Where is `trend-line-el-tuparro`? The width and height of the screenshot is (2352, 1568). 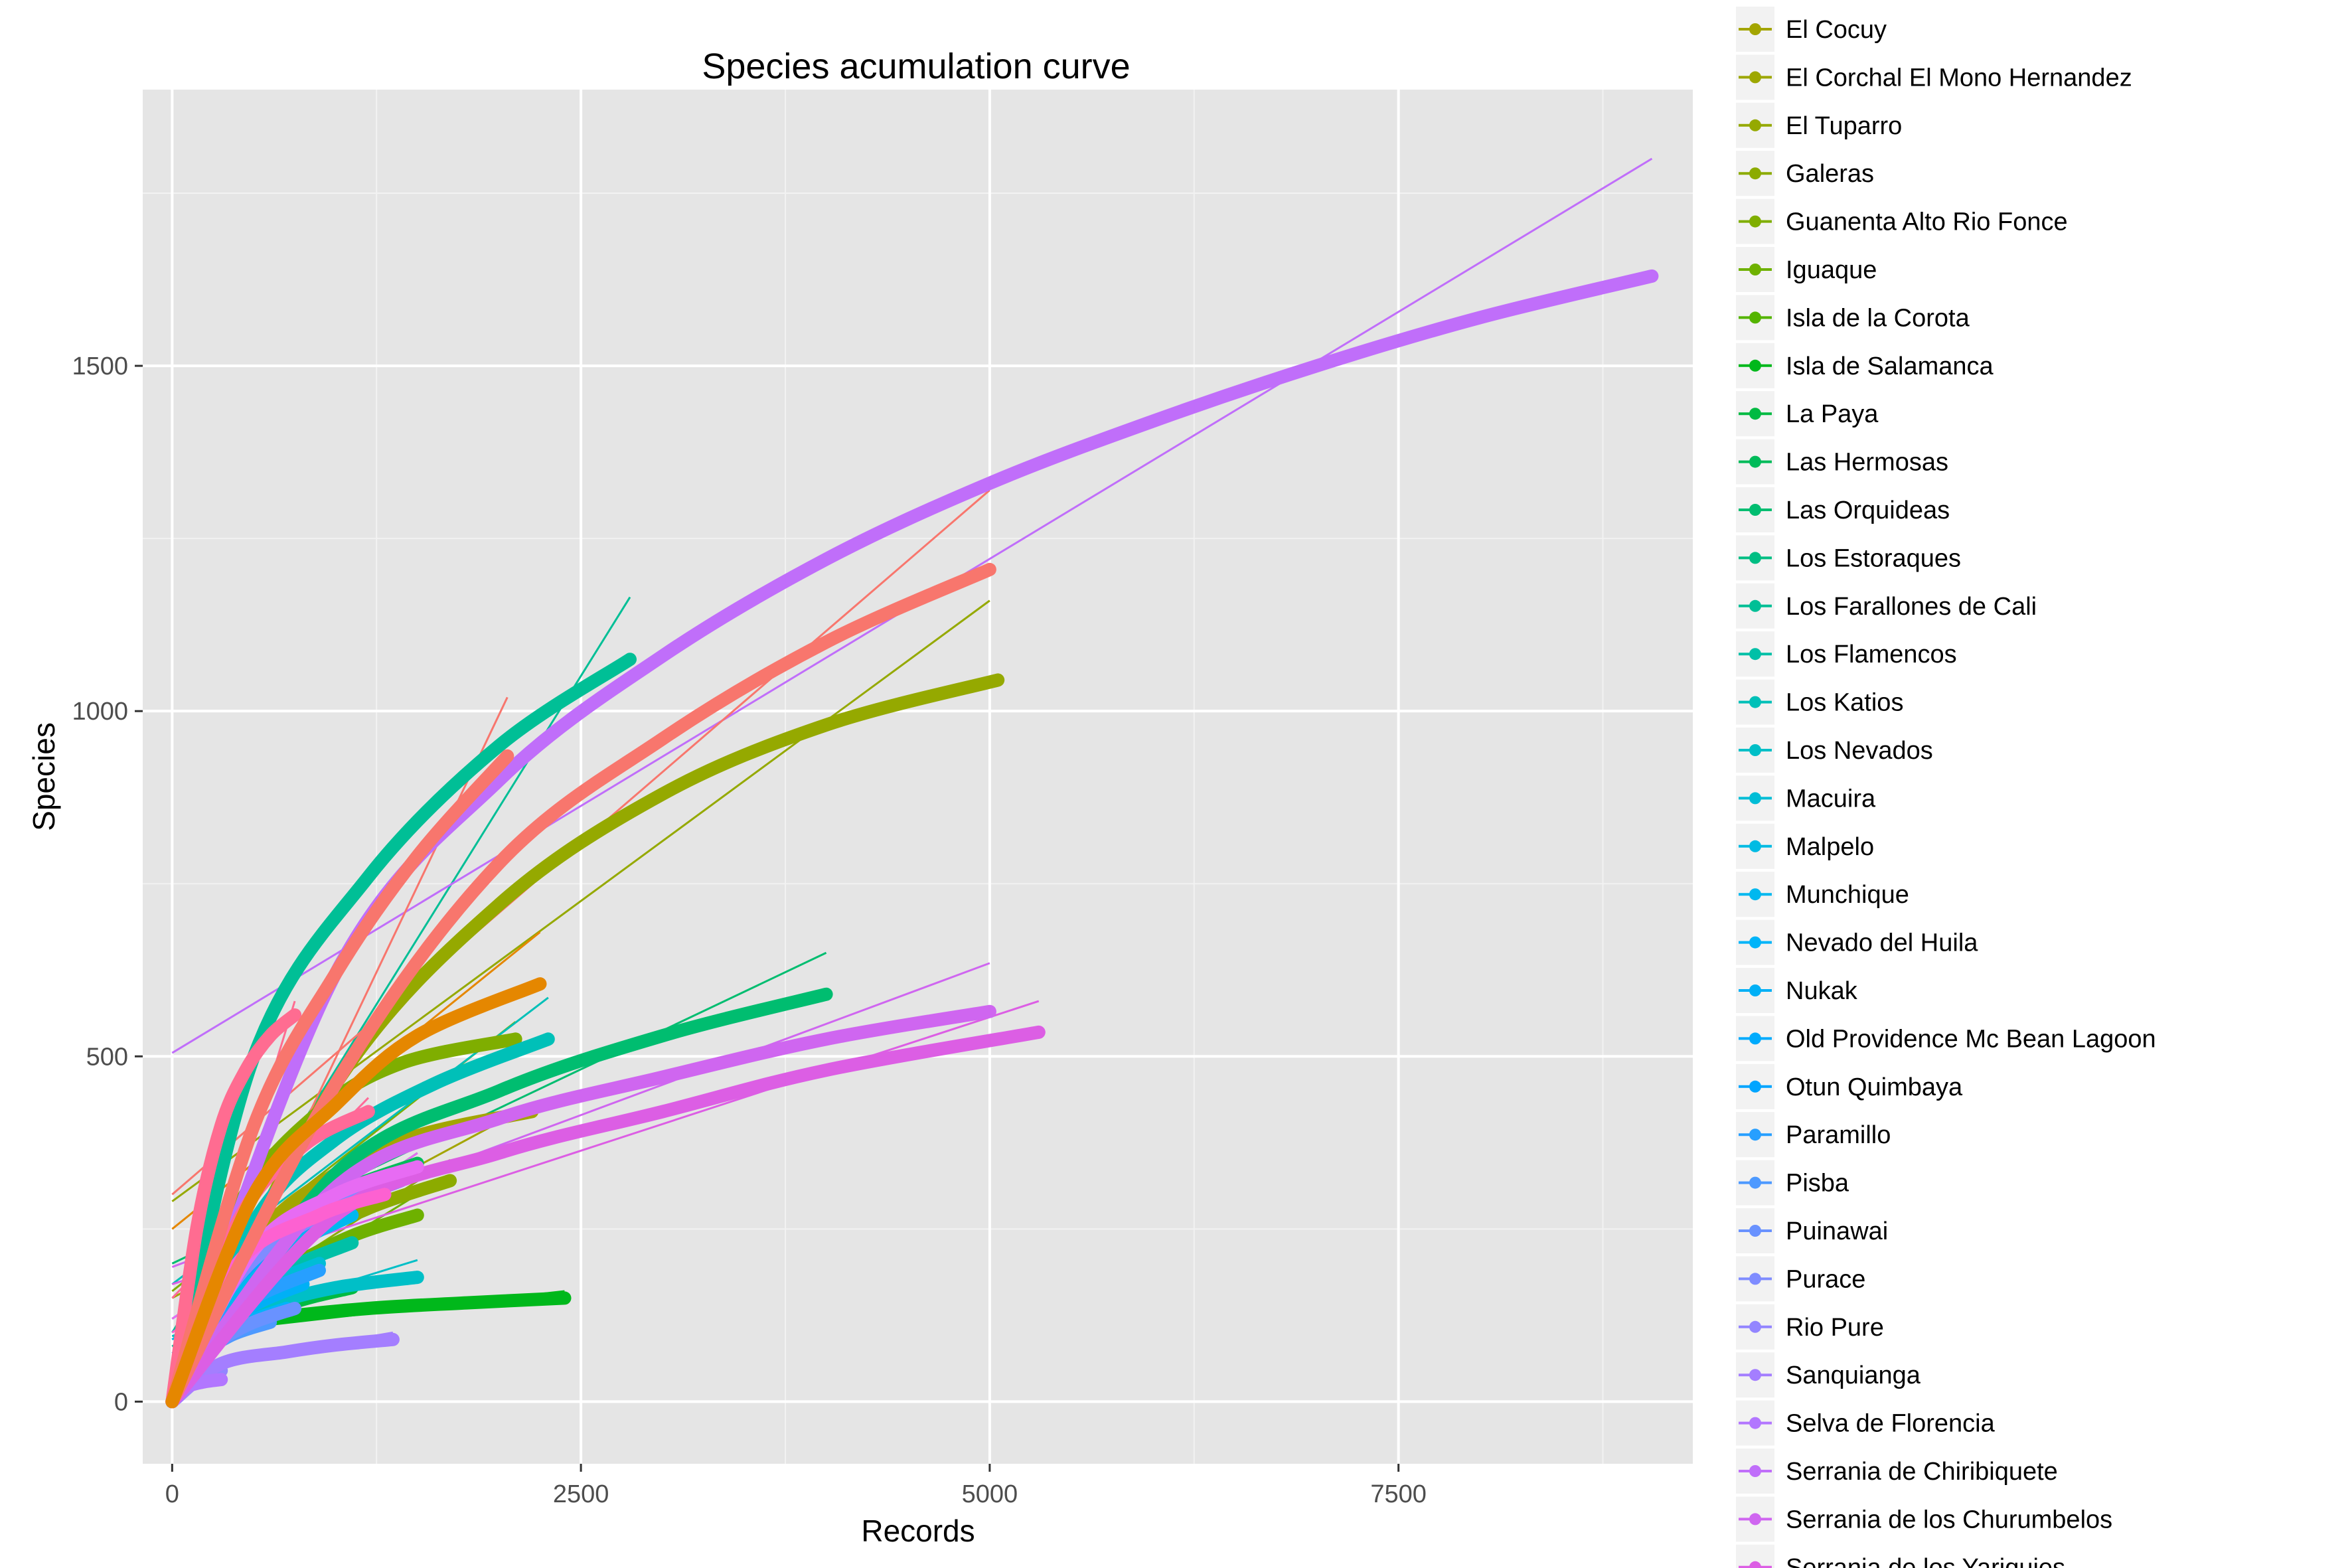
trend-line-el-tuparro is located at coordinates (580, 901).